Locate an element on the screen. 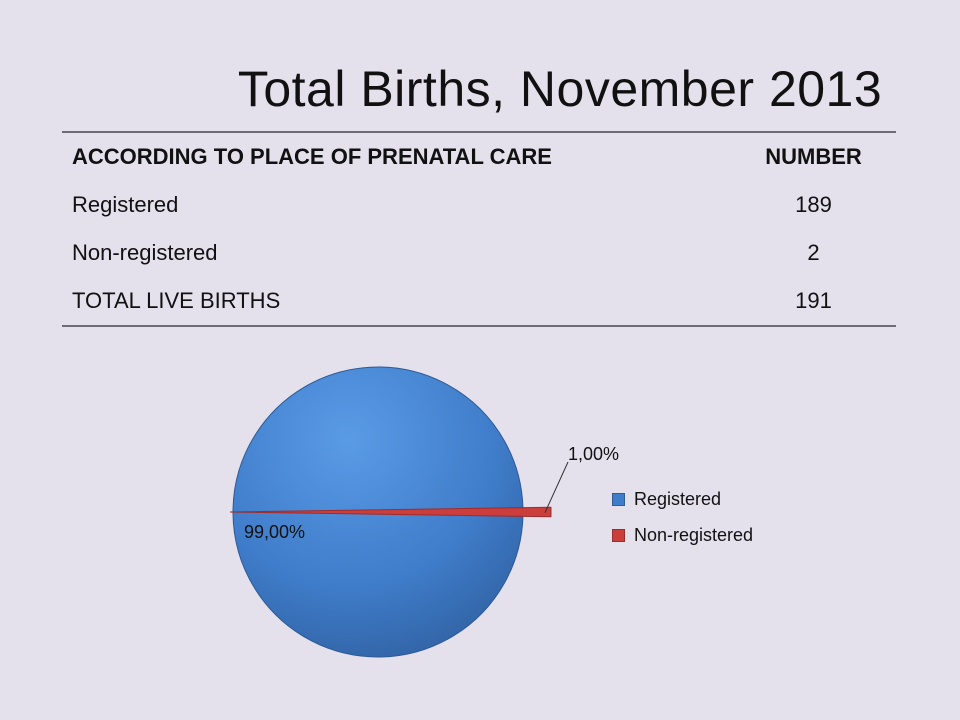  slide-title: Total Births, November 2013 is located at coordinates (560, 89).